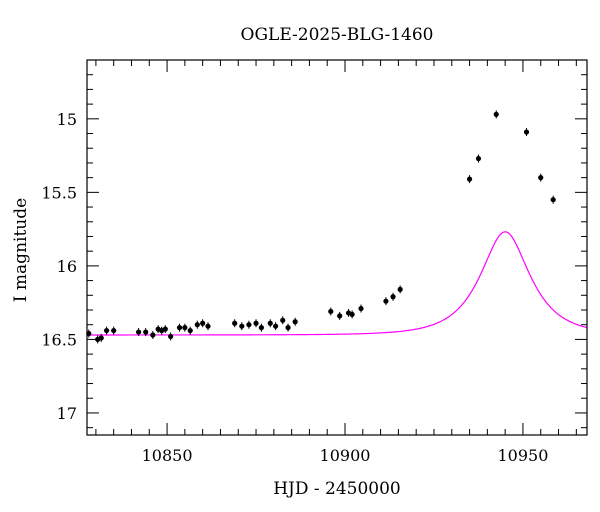 This screenshot has width=600, height=512. Describe the element at coordinates (337, 489) in the screenshot. I see `x-axis-label: HJD - 2450000` at that location.